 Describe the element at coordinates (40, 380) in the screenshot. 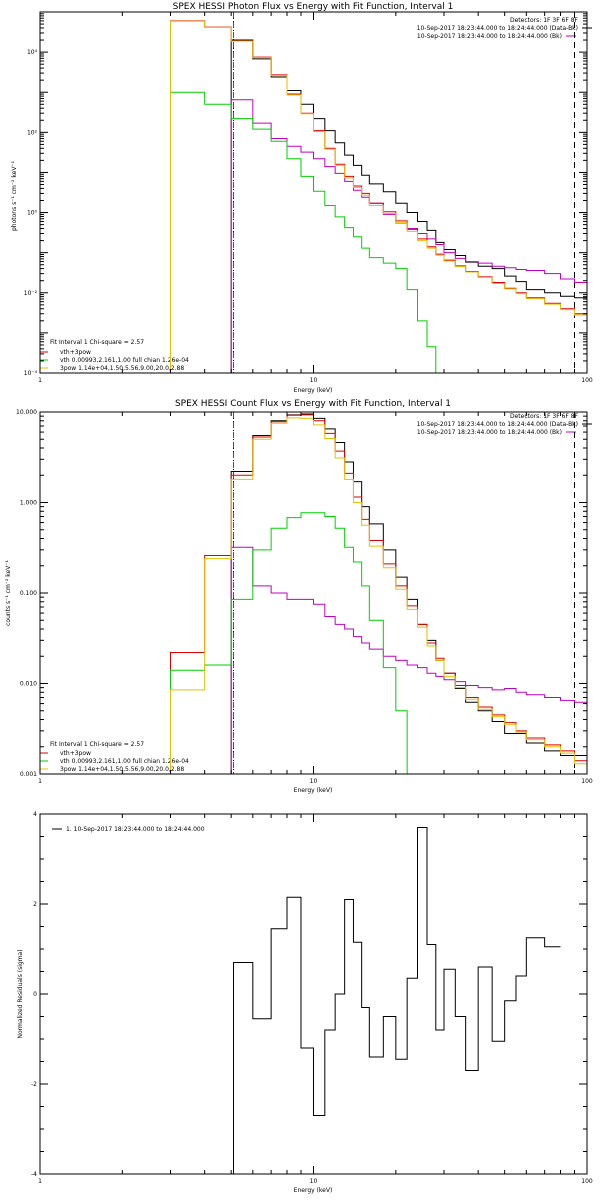

I see `photon-flux-xtick-label-0: 1` at that location.